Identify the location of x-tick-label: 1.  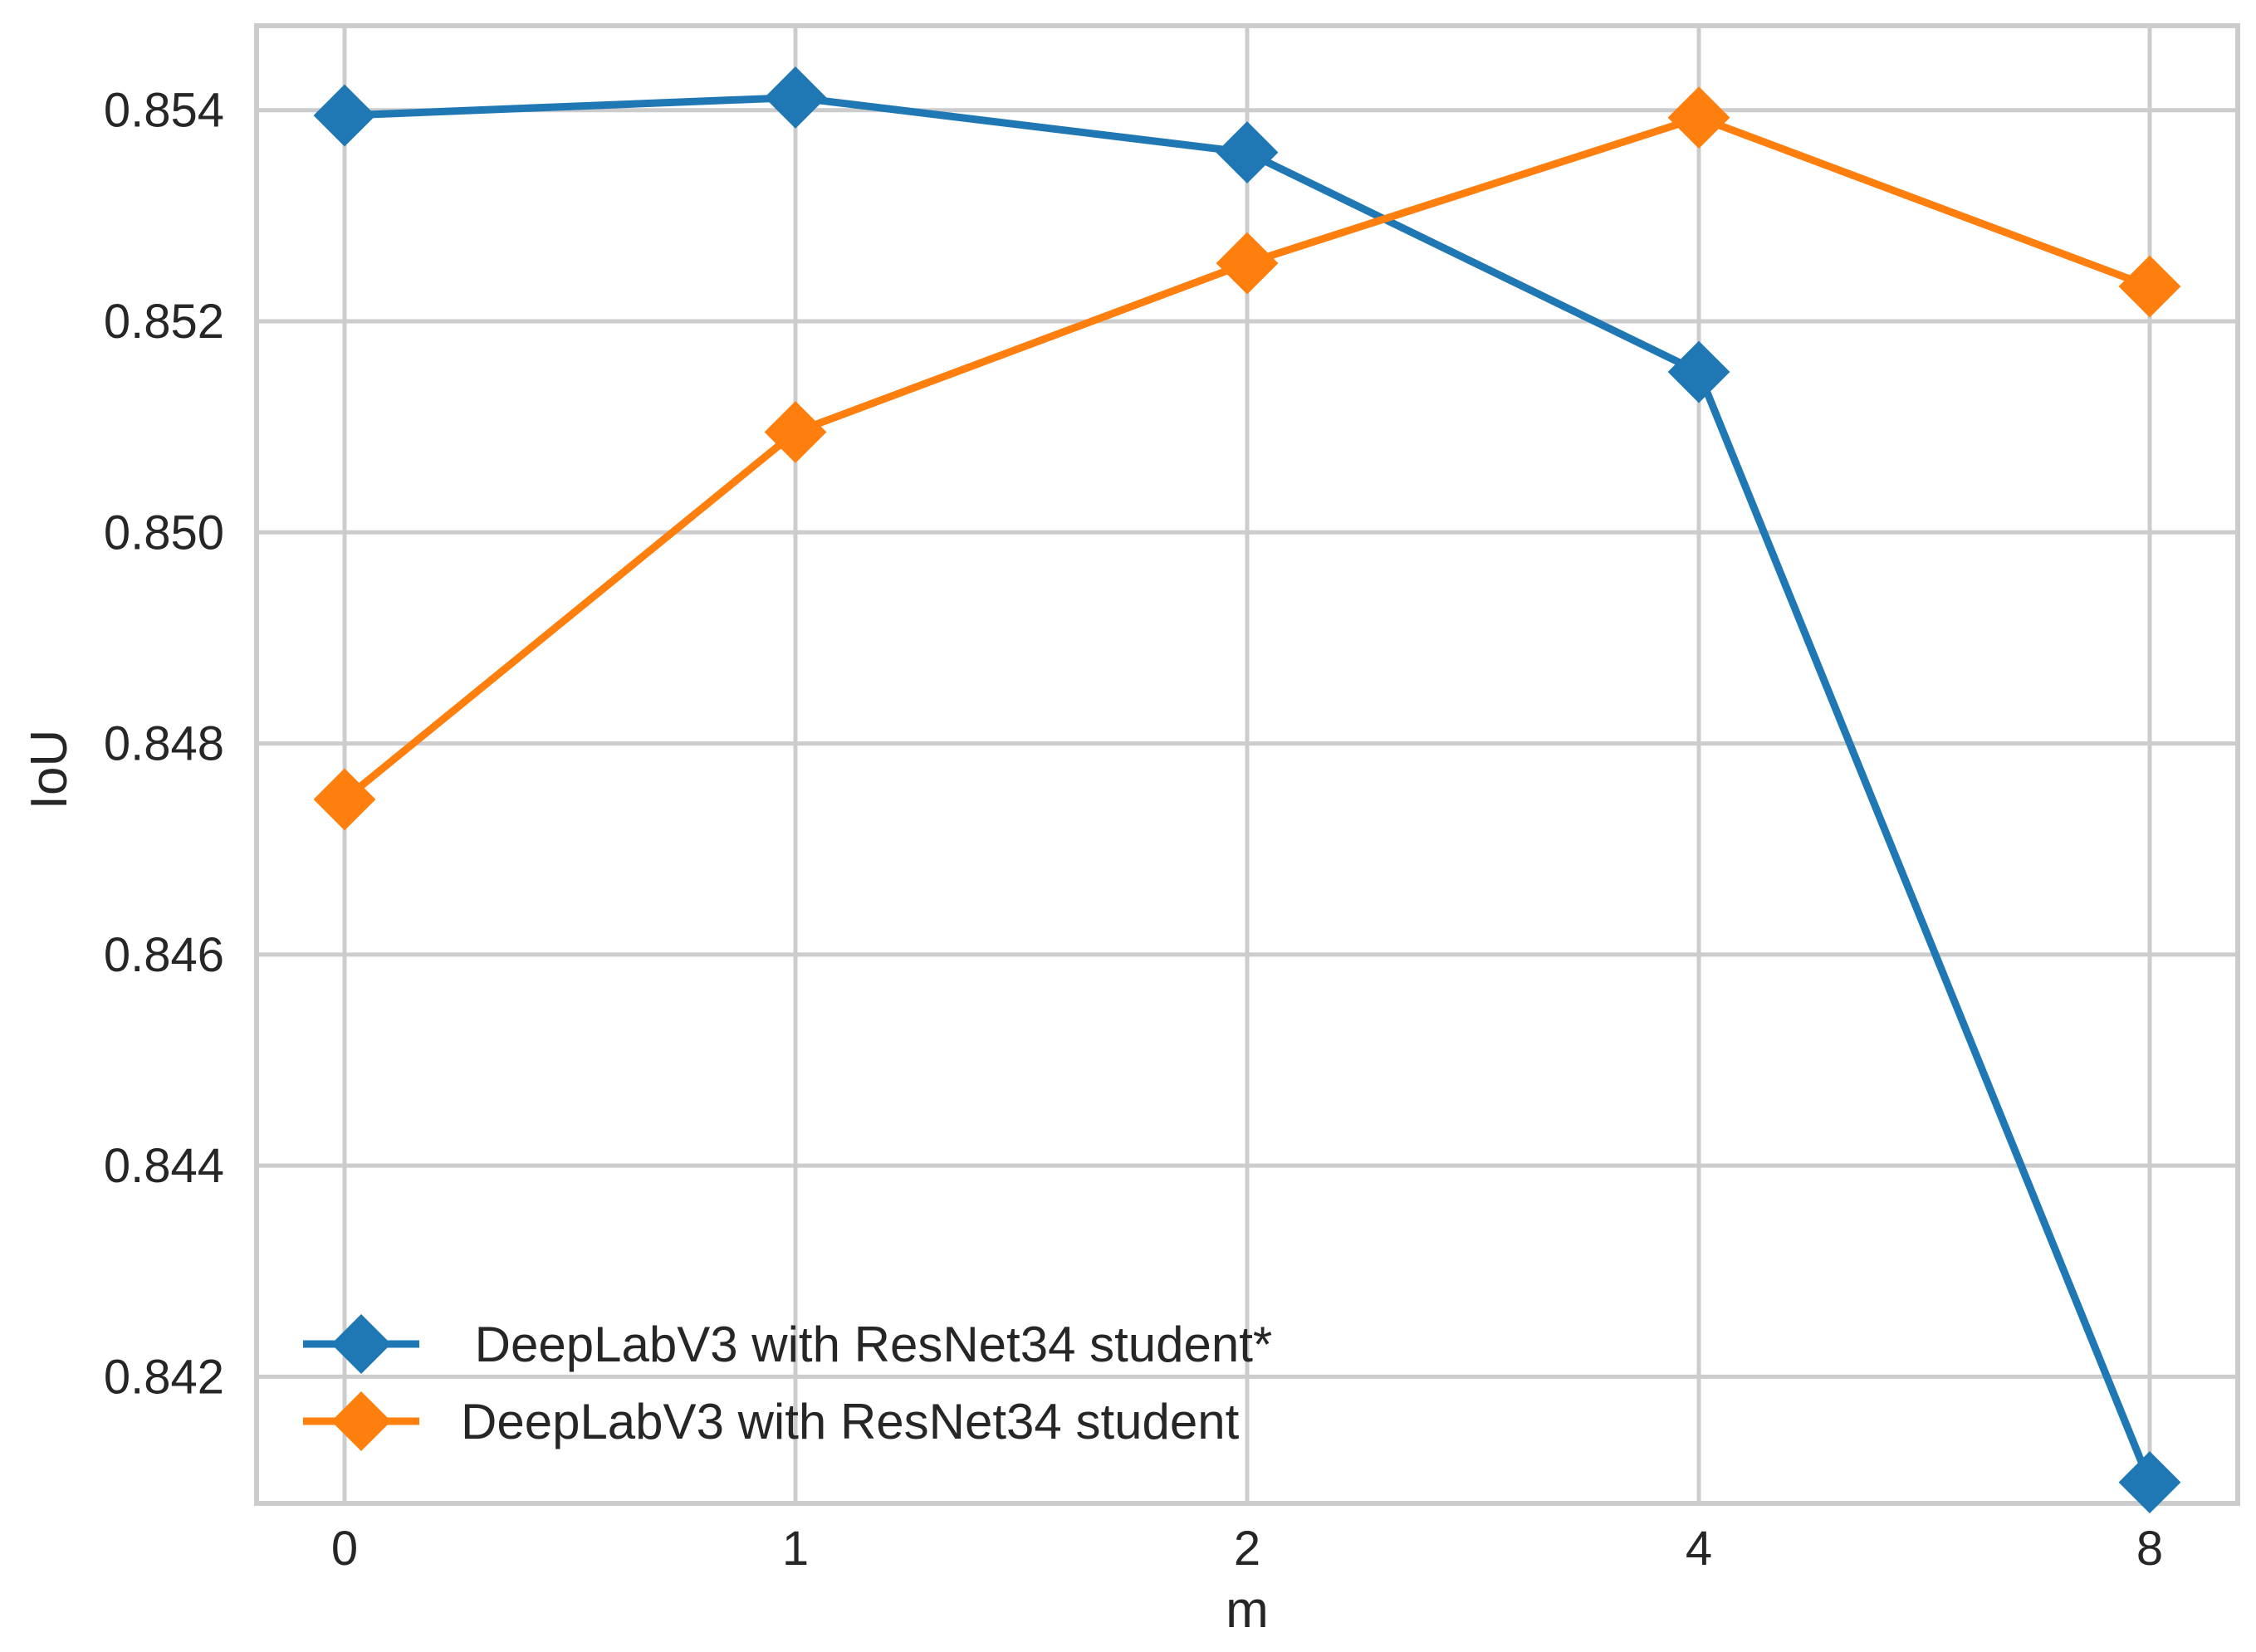
(795, 1549).